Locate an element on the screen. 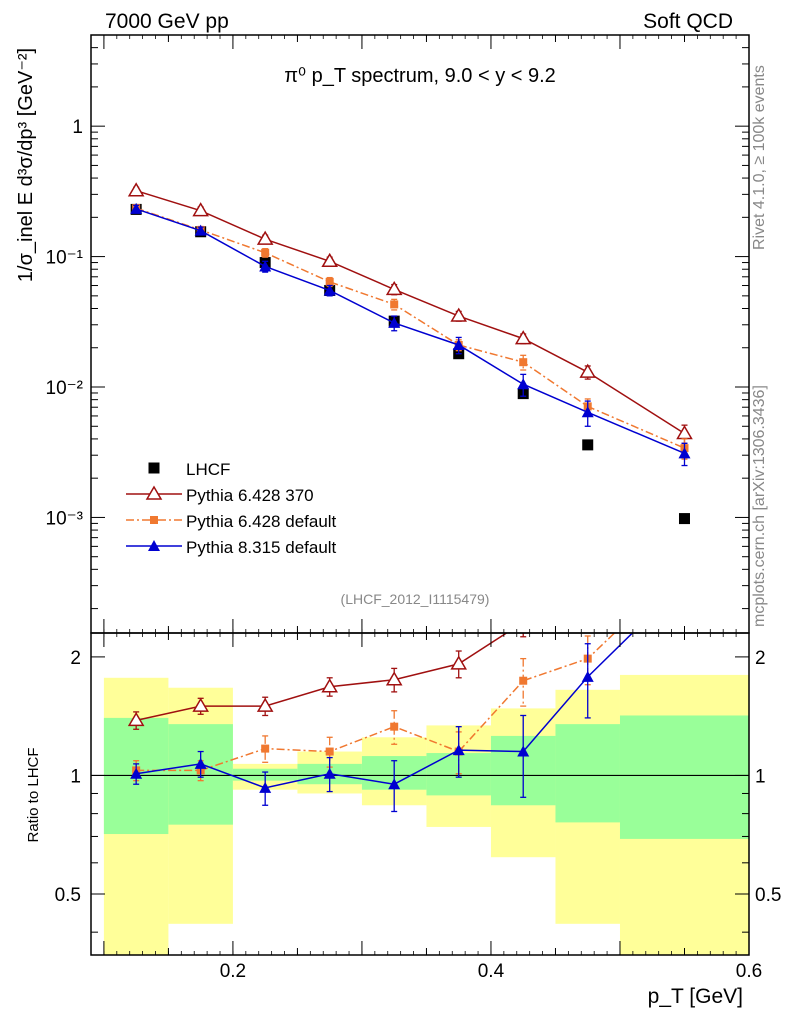  xtick-label-2: 0.6 is located at coordinates (749, 971).